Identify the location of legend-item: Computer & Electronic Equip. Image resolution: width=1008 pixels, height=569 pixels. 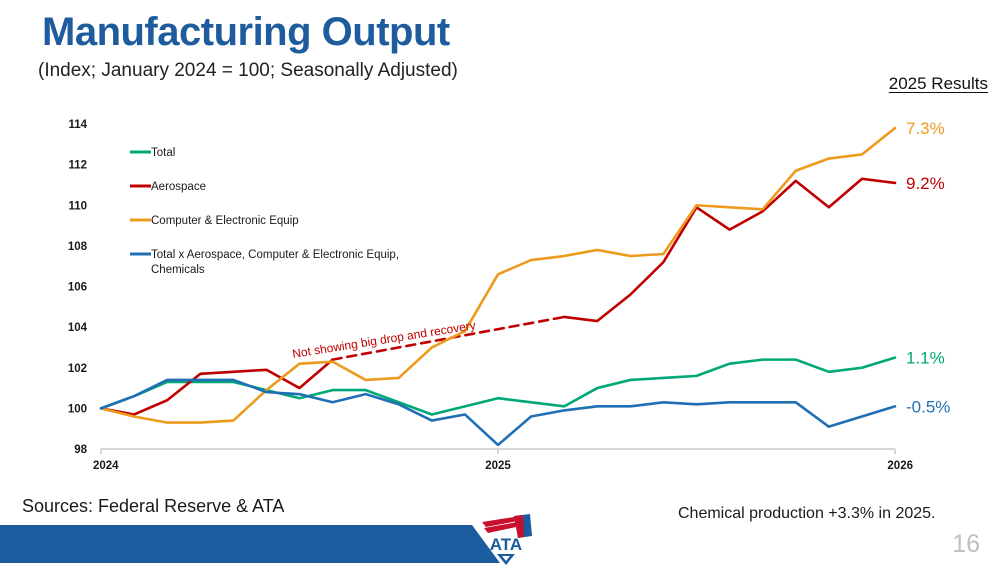
(214, 221).